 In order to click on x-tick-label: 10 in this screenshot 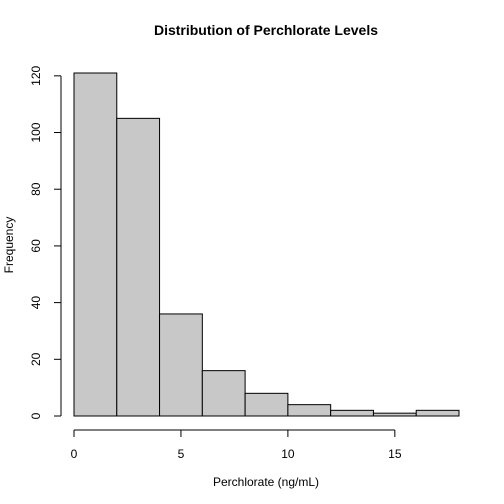, I will do `click(288, 454)`.